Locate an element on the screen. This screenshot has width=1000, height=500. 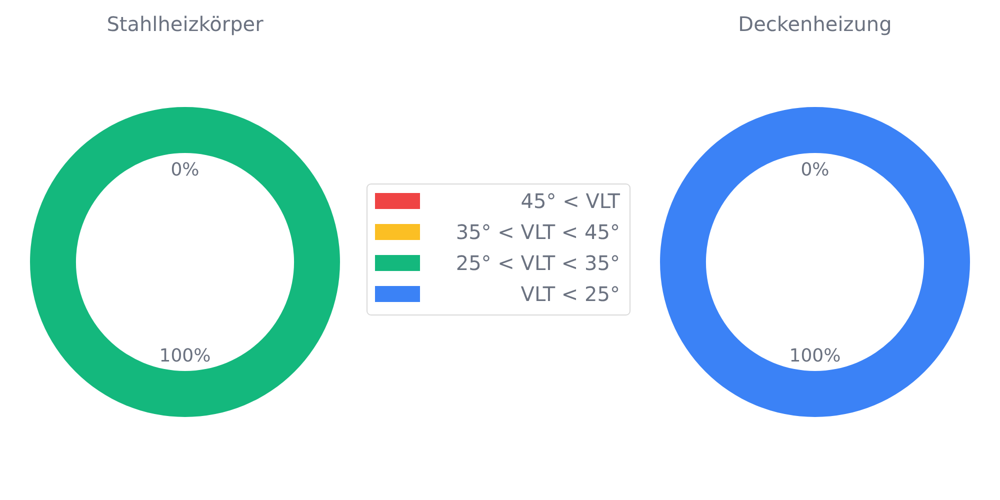
legend-label: 35° < VLT < 45° is located at coordinates (538, 232).